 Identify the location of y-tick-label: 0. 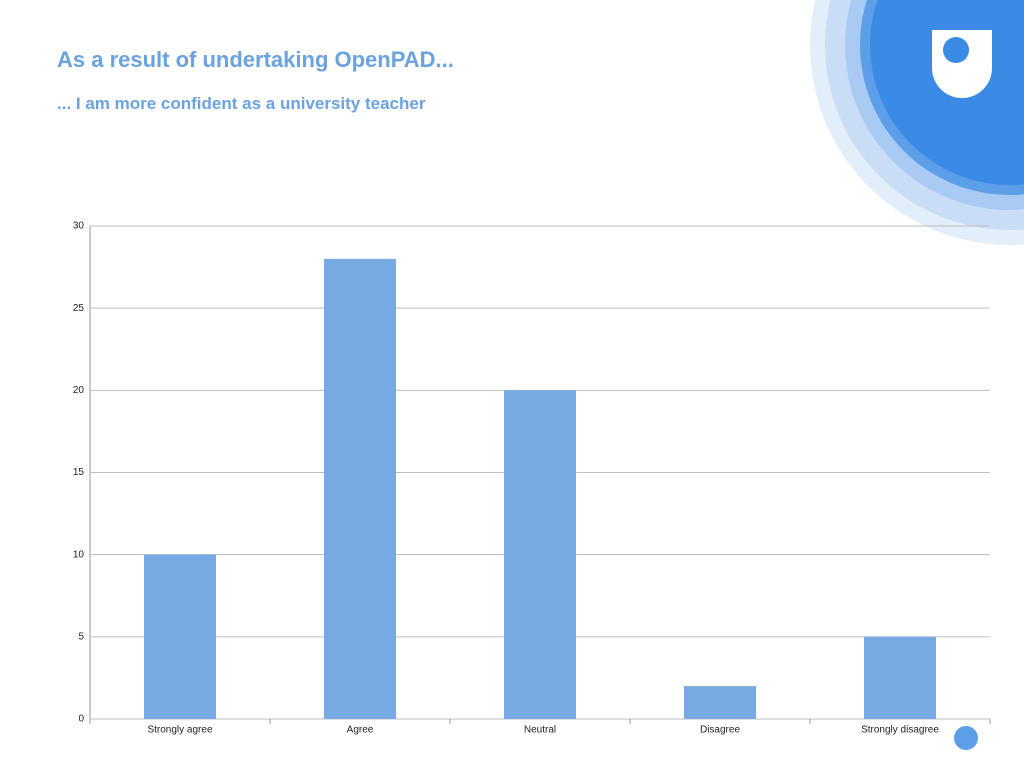
(81, 719).